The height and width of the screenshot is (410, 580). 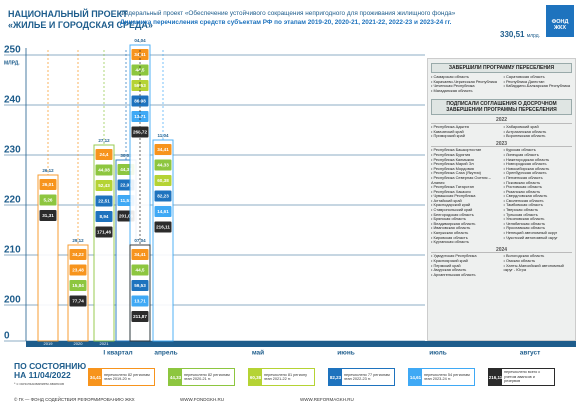 I want to click on month-label: август, so click(x=530, y=353).